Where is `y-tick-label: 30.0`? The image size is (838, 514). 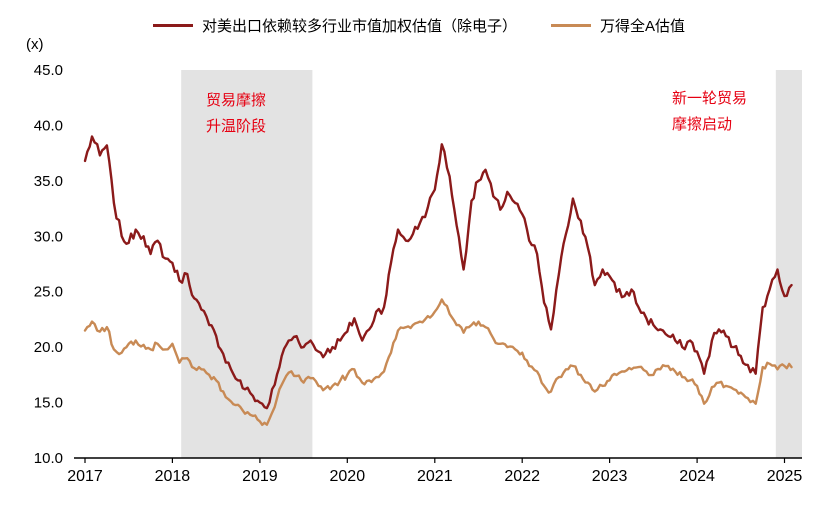 y-tick-label: 30.0 is located at coordinates (48, 236).